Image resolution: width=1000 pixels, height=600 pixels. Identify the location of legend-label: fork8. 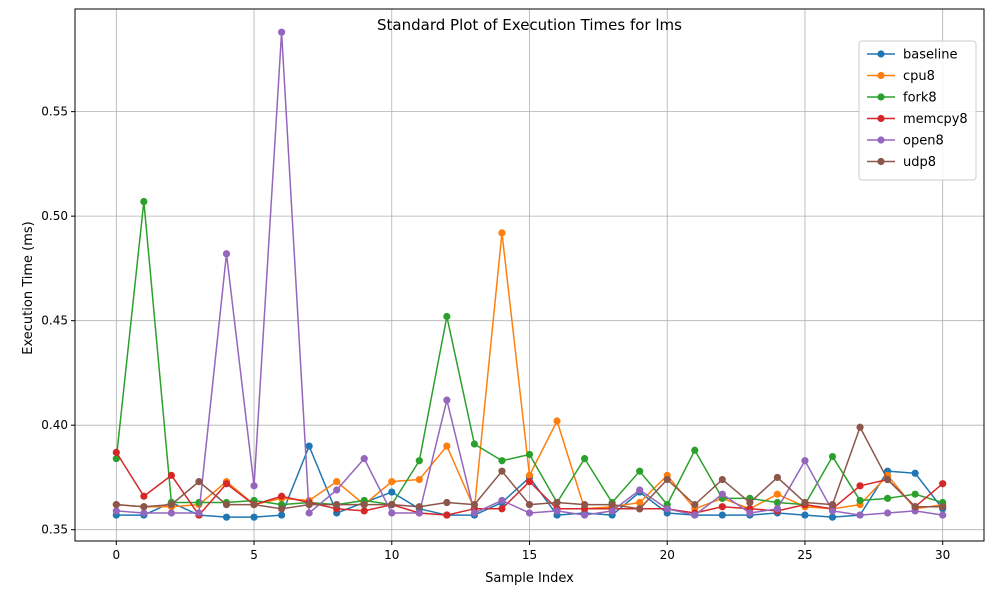
(920, 98).